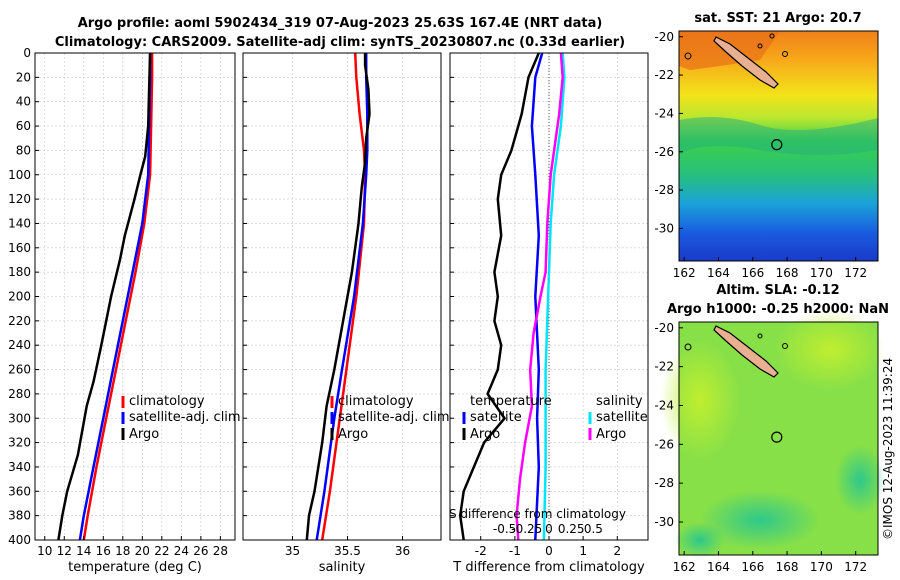 The height and width of the screenshot is (580, 900). I want to click on y-tick-label: 240, so click(19, 345).